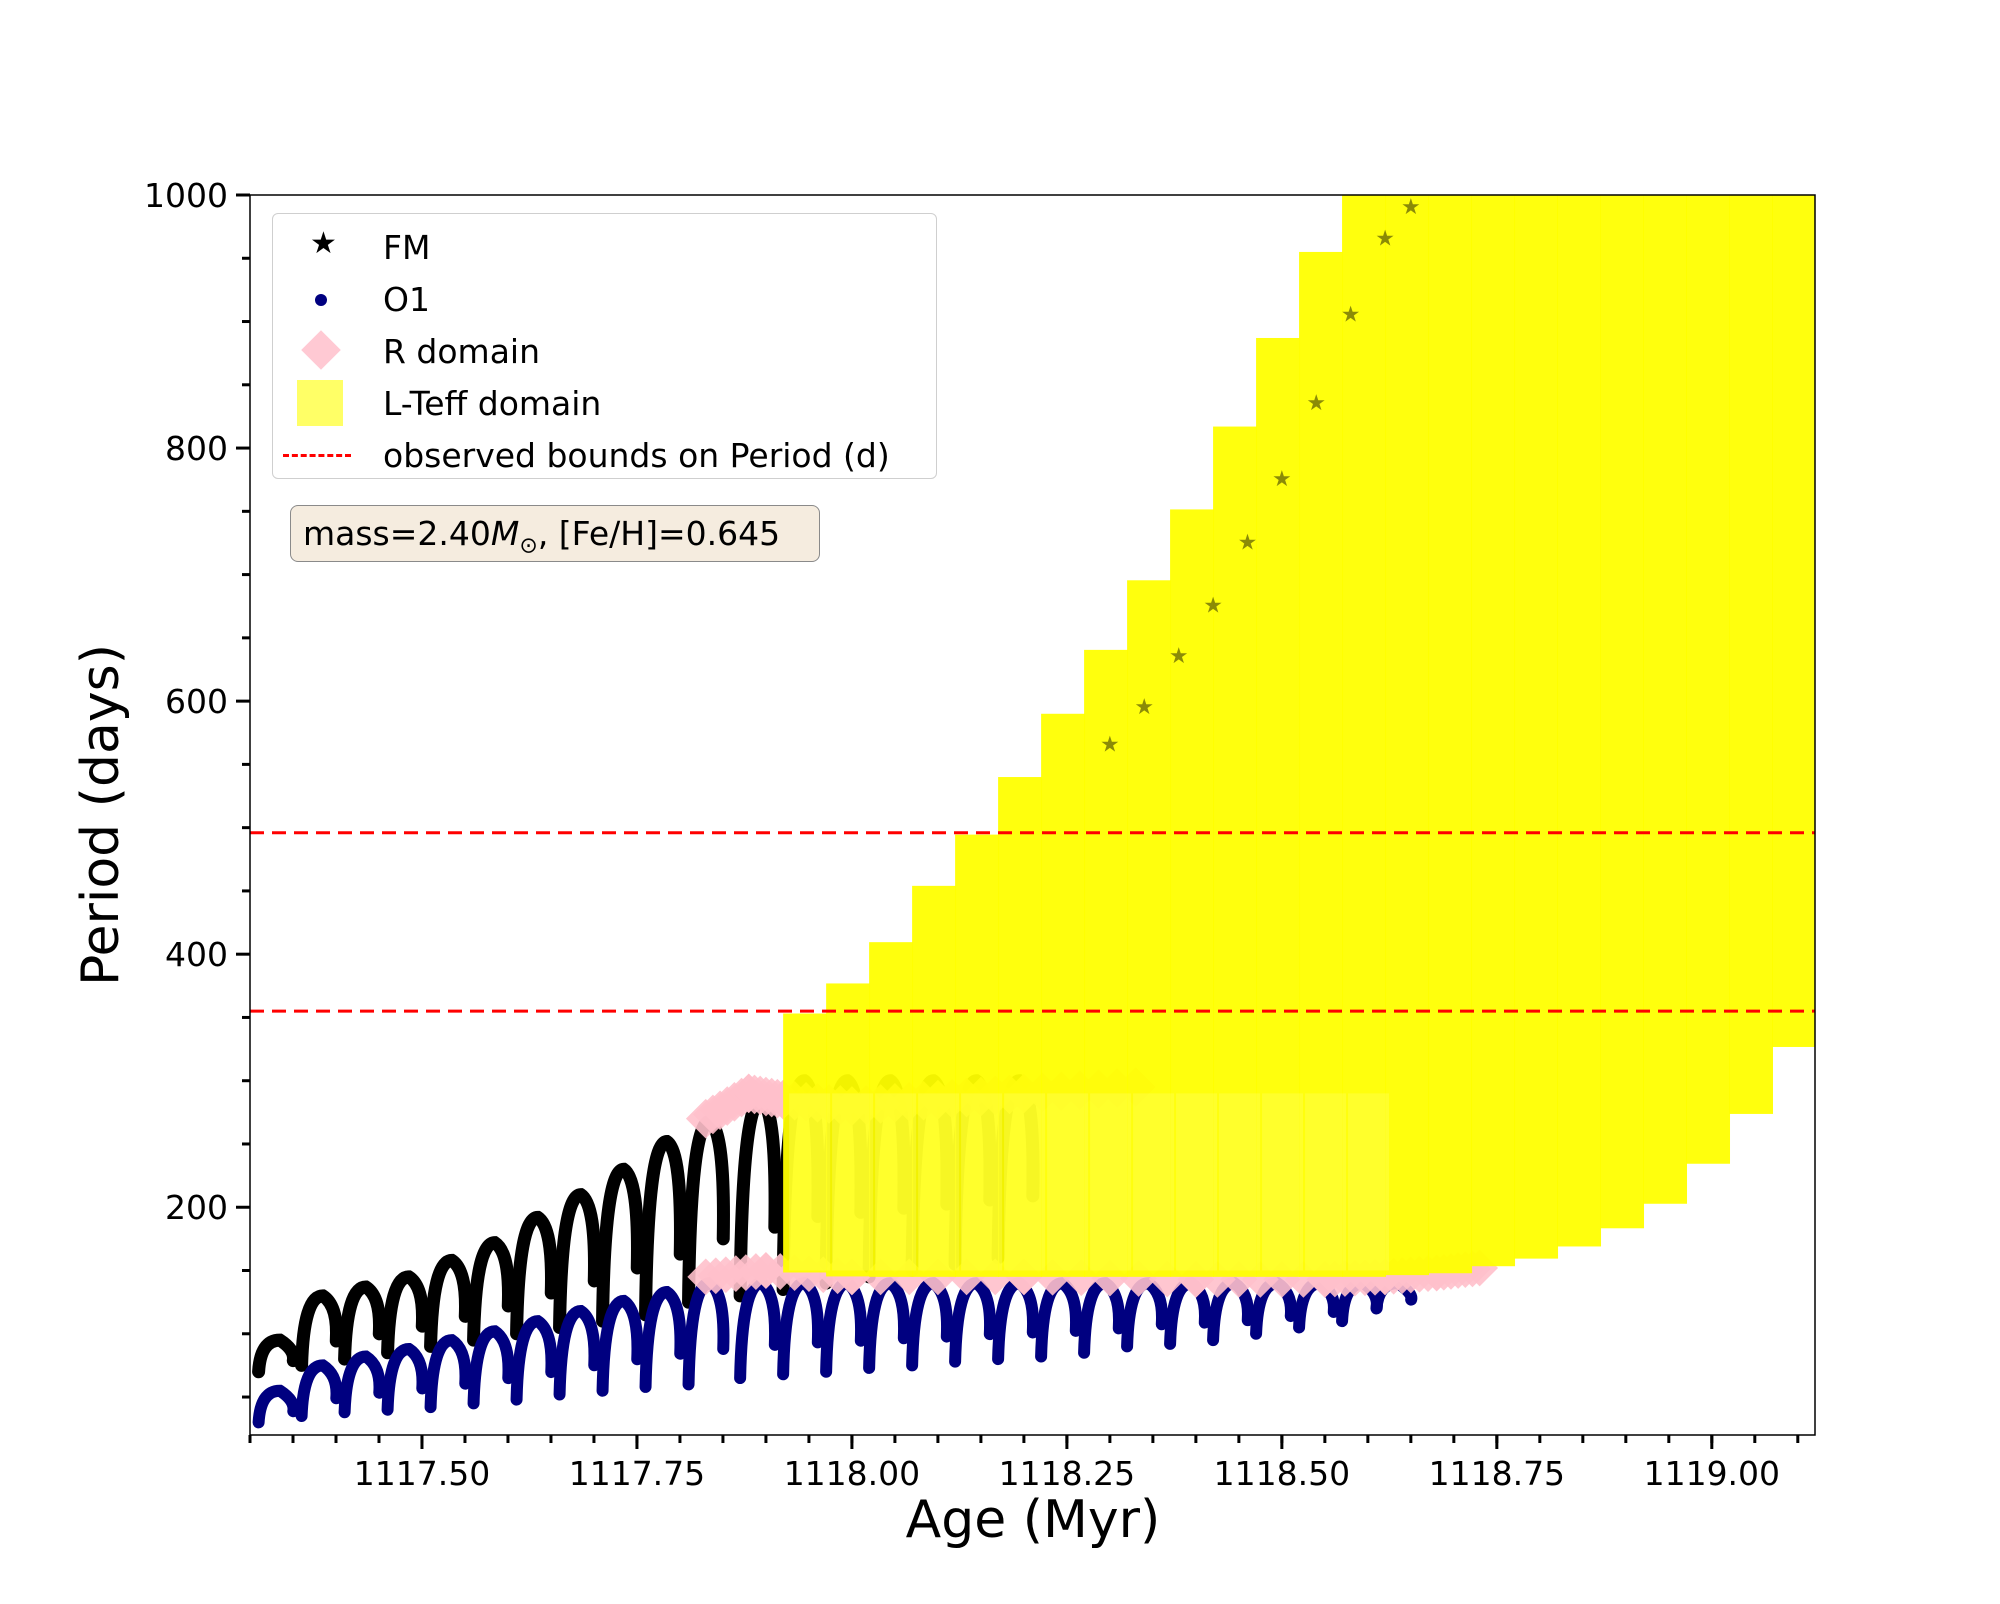  What do you see at coordinates (422, 1473) in the screenshot?
I see `x-tick-label: 1117.50` at bounding box center [422, 1473].